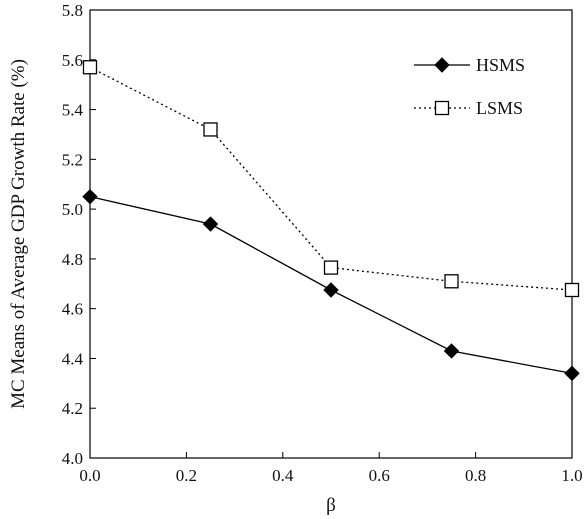 The image size is (586, 519). I want to click on y-tick-label: 5.6, so click(72, 60).